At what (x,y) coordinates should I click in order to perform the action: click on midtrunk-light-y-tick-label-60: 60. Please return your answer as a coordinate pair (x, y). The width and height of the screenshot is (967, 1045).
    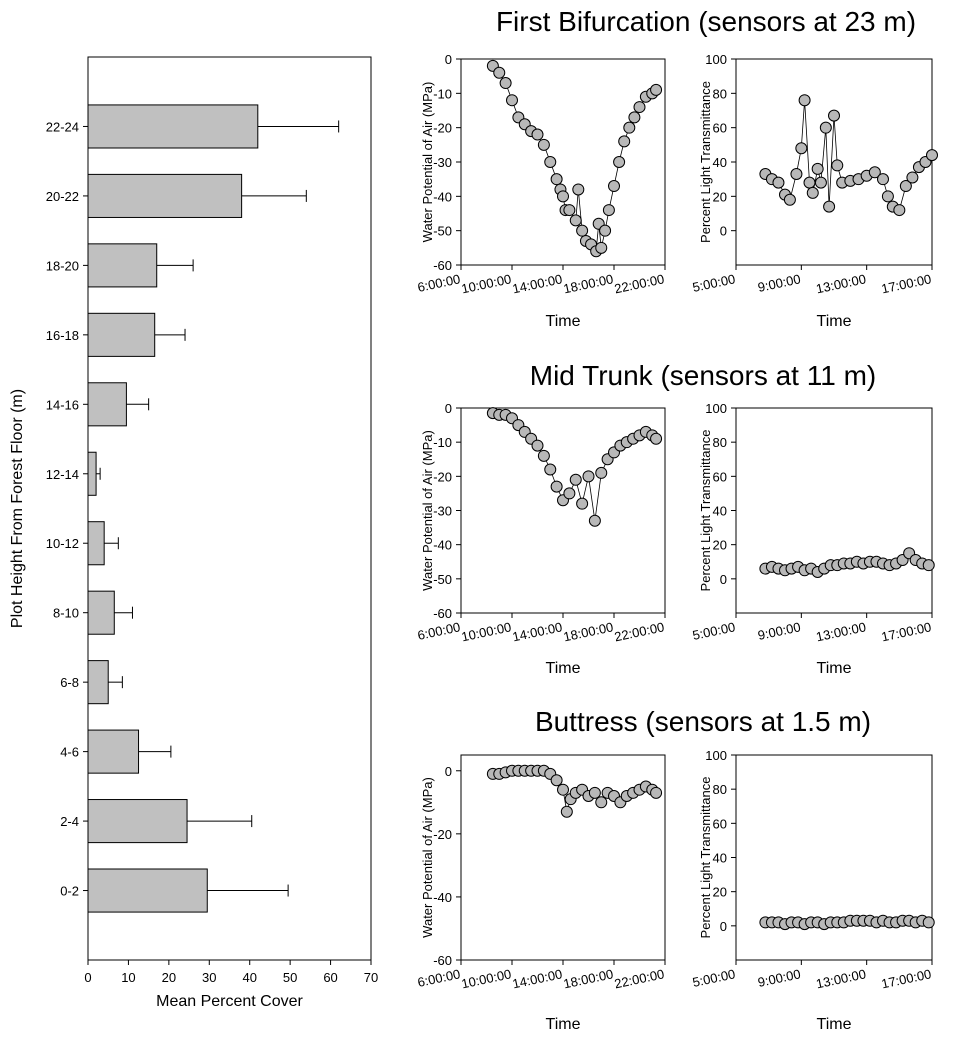
    Looking at the image, I should click on (720, 476).